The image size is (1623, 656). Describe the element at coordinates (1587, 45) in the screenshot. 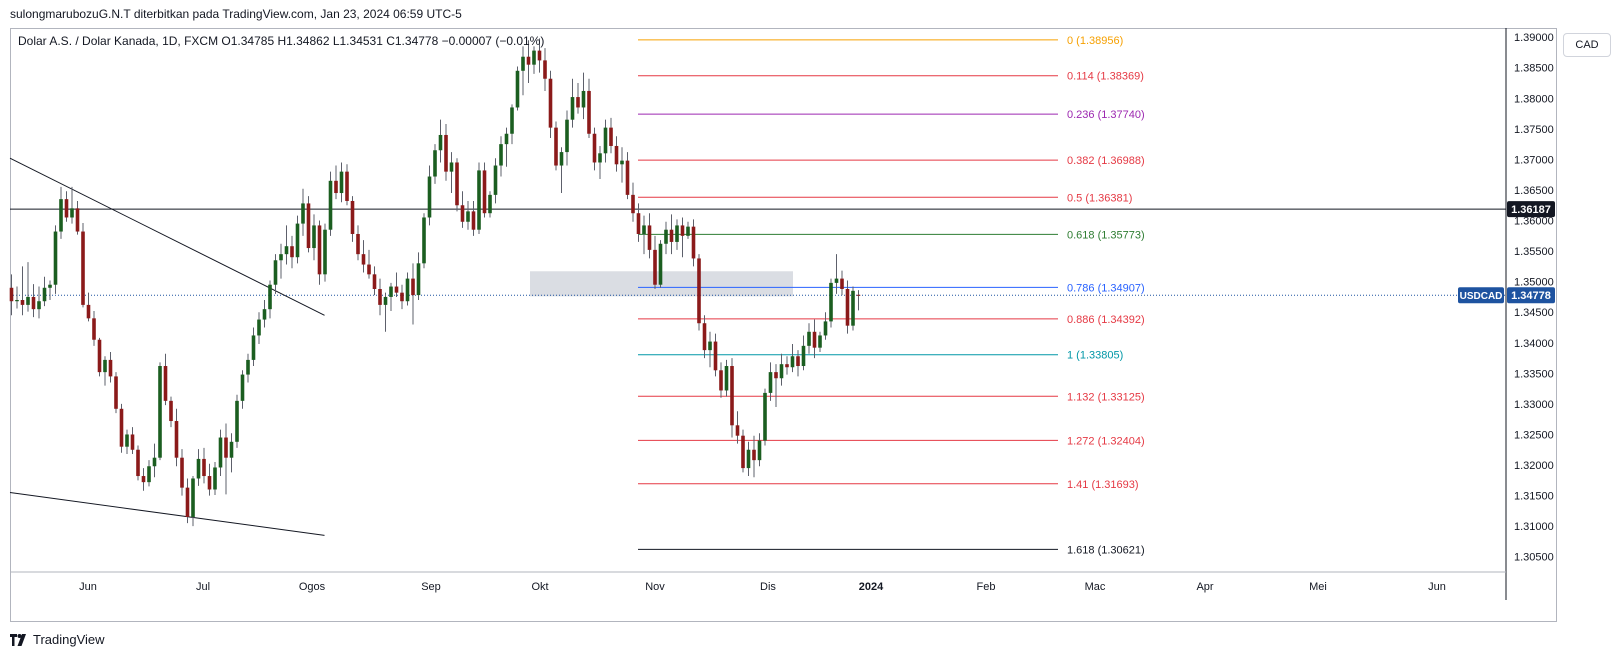

I see `currency-button: CAD` at that location.